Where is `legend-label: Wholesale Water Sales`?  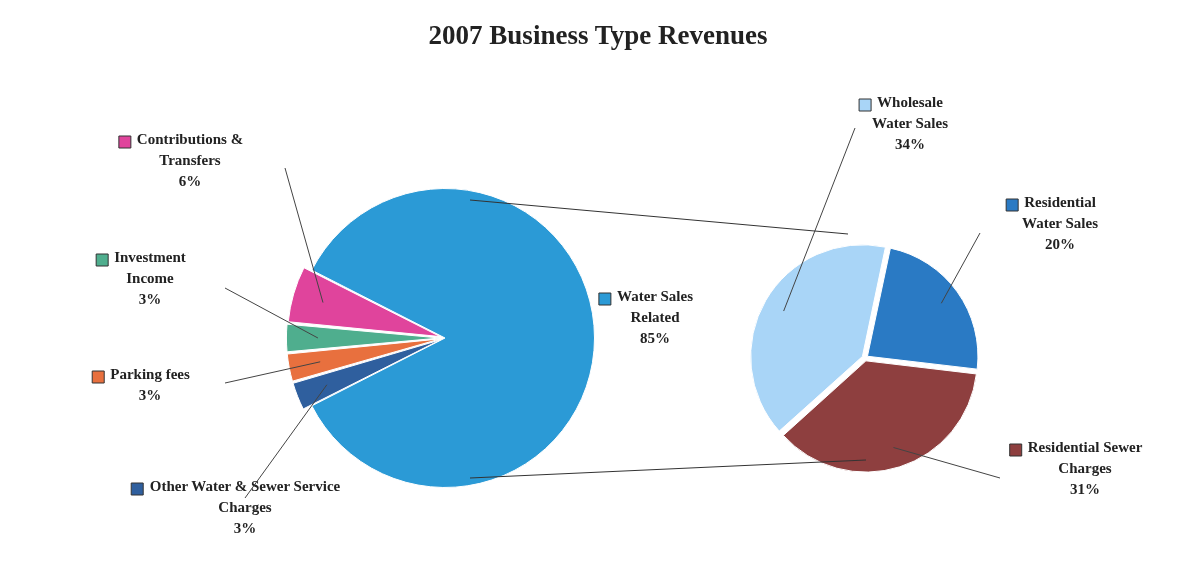 legend-label: Wholesale Water Sales is located at coordinates (910, 113).